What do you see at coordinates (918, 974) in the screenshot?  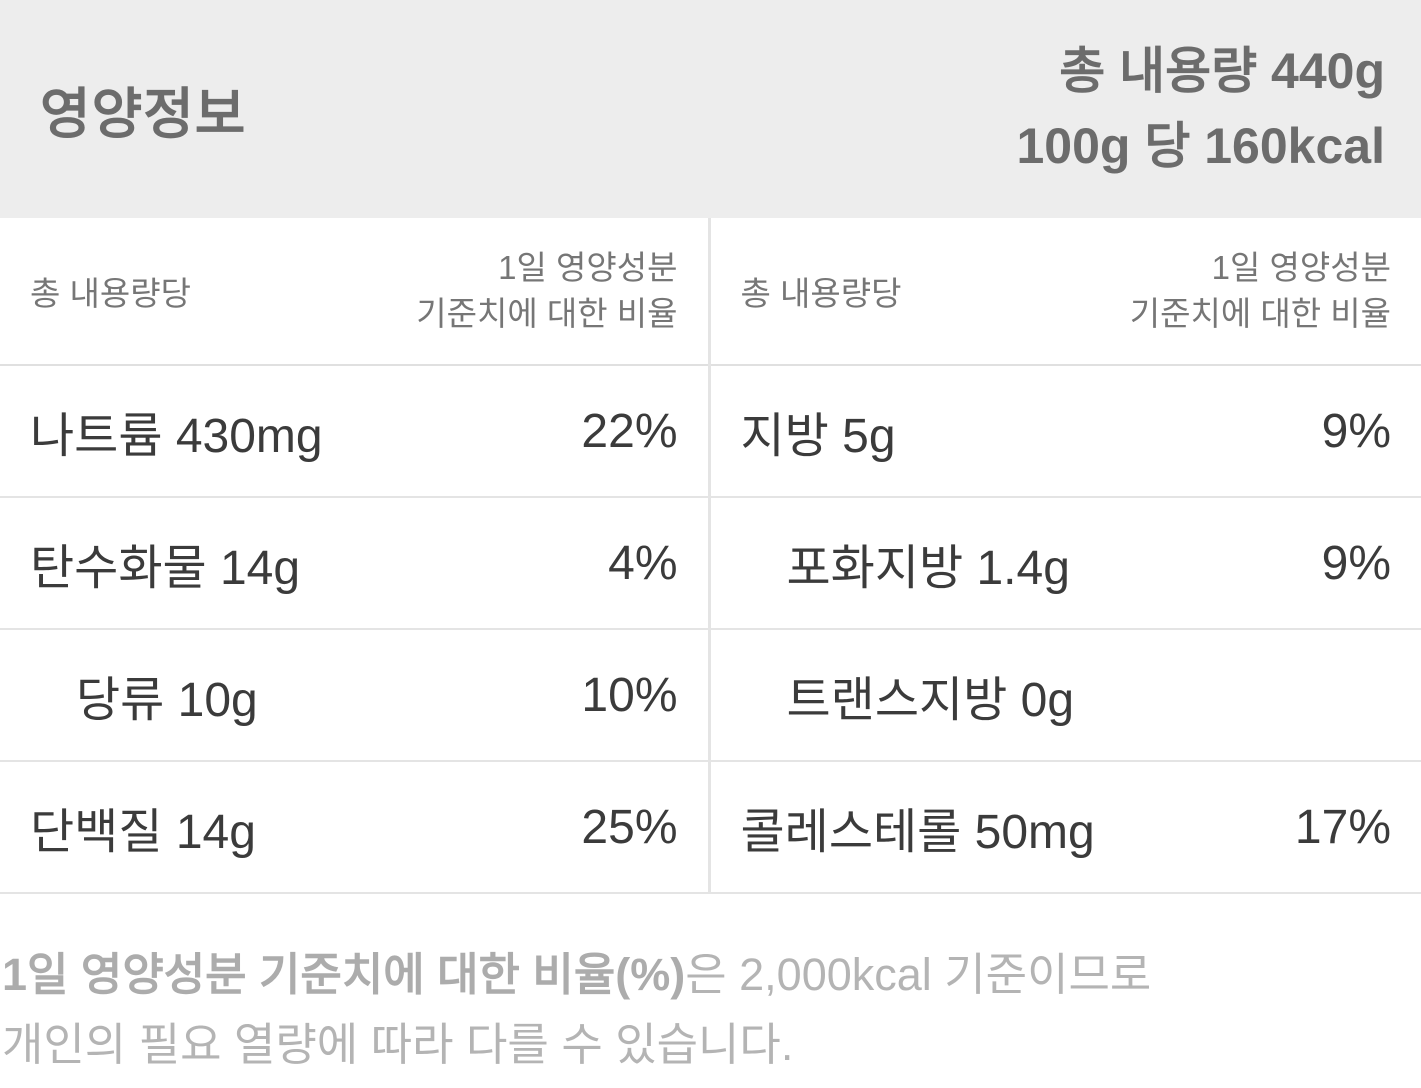 I see `footnote-rest: 은 2,000kcal 기준이므로` at bounding box center [918, 974].